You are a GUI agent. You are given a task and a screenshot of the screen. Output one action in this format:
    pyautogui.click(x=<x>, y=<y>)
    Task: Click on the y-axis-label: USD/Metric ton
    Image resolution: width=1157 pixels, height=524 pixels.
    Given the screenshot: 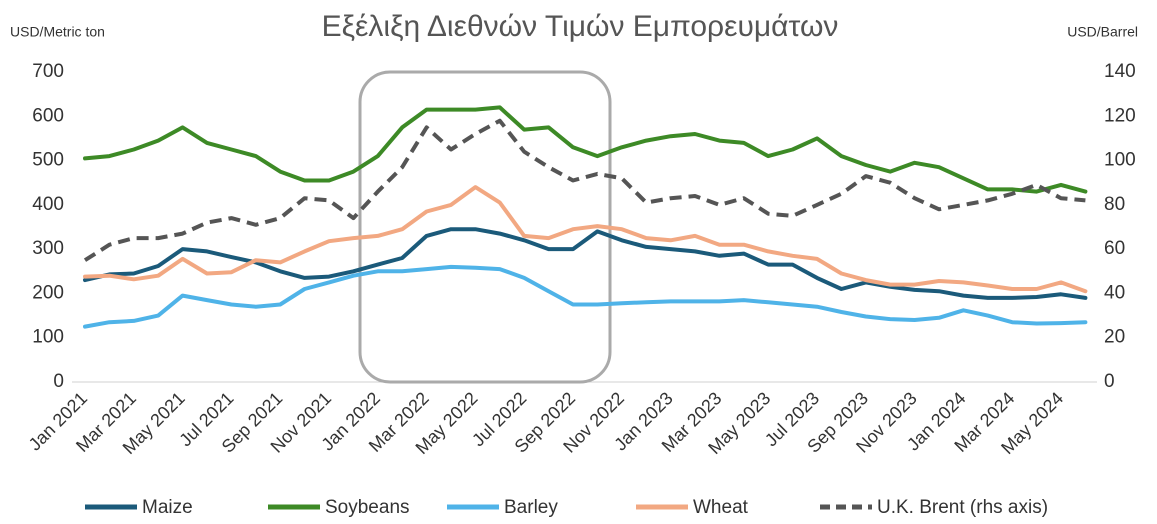 What is the action you would take?
    pyautogui.click(x=57, y=32)
    